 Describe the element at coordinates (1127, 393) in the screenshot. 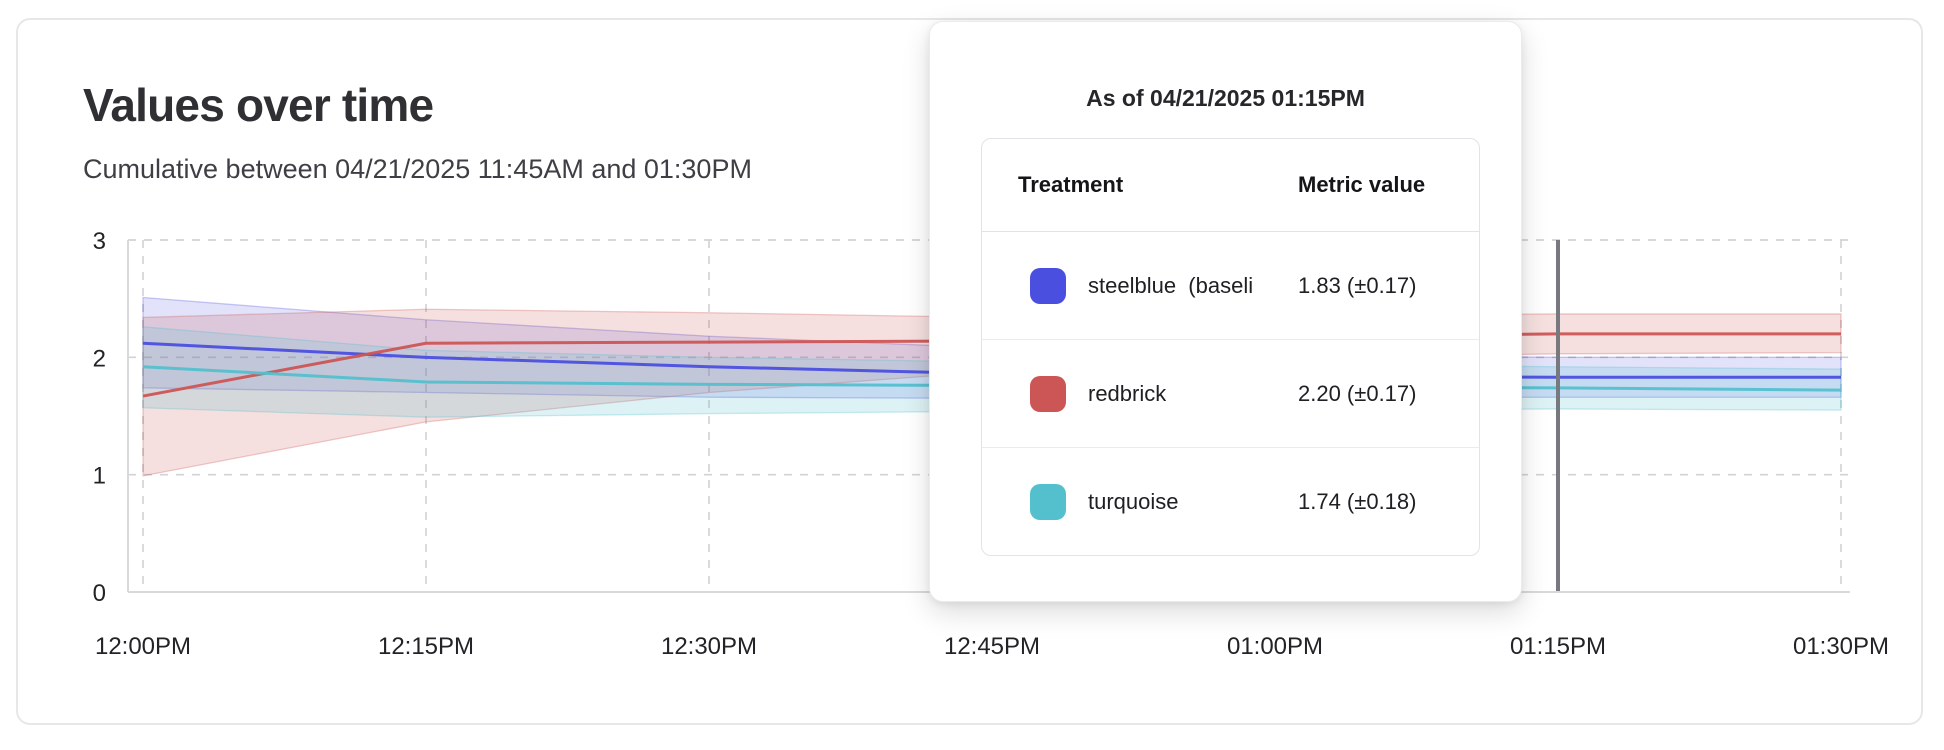

I see `treatment-label: redbrick` at that location.